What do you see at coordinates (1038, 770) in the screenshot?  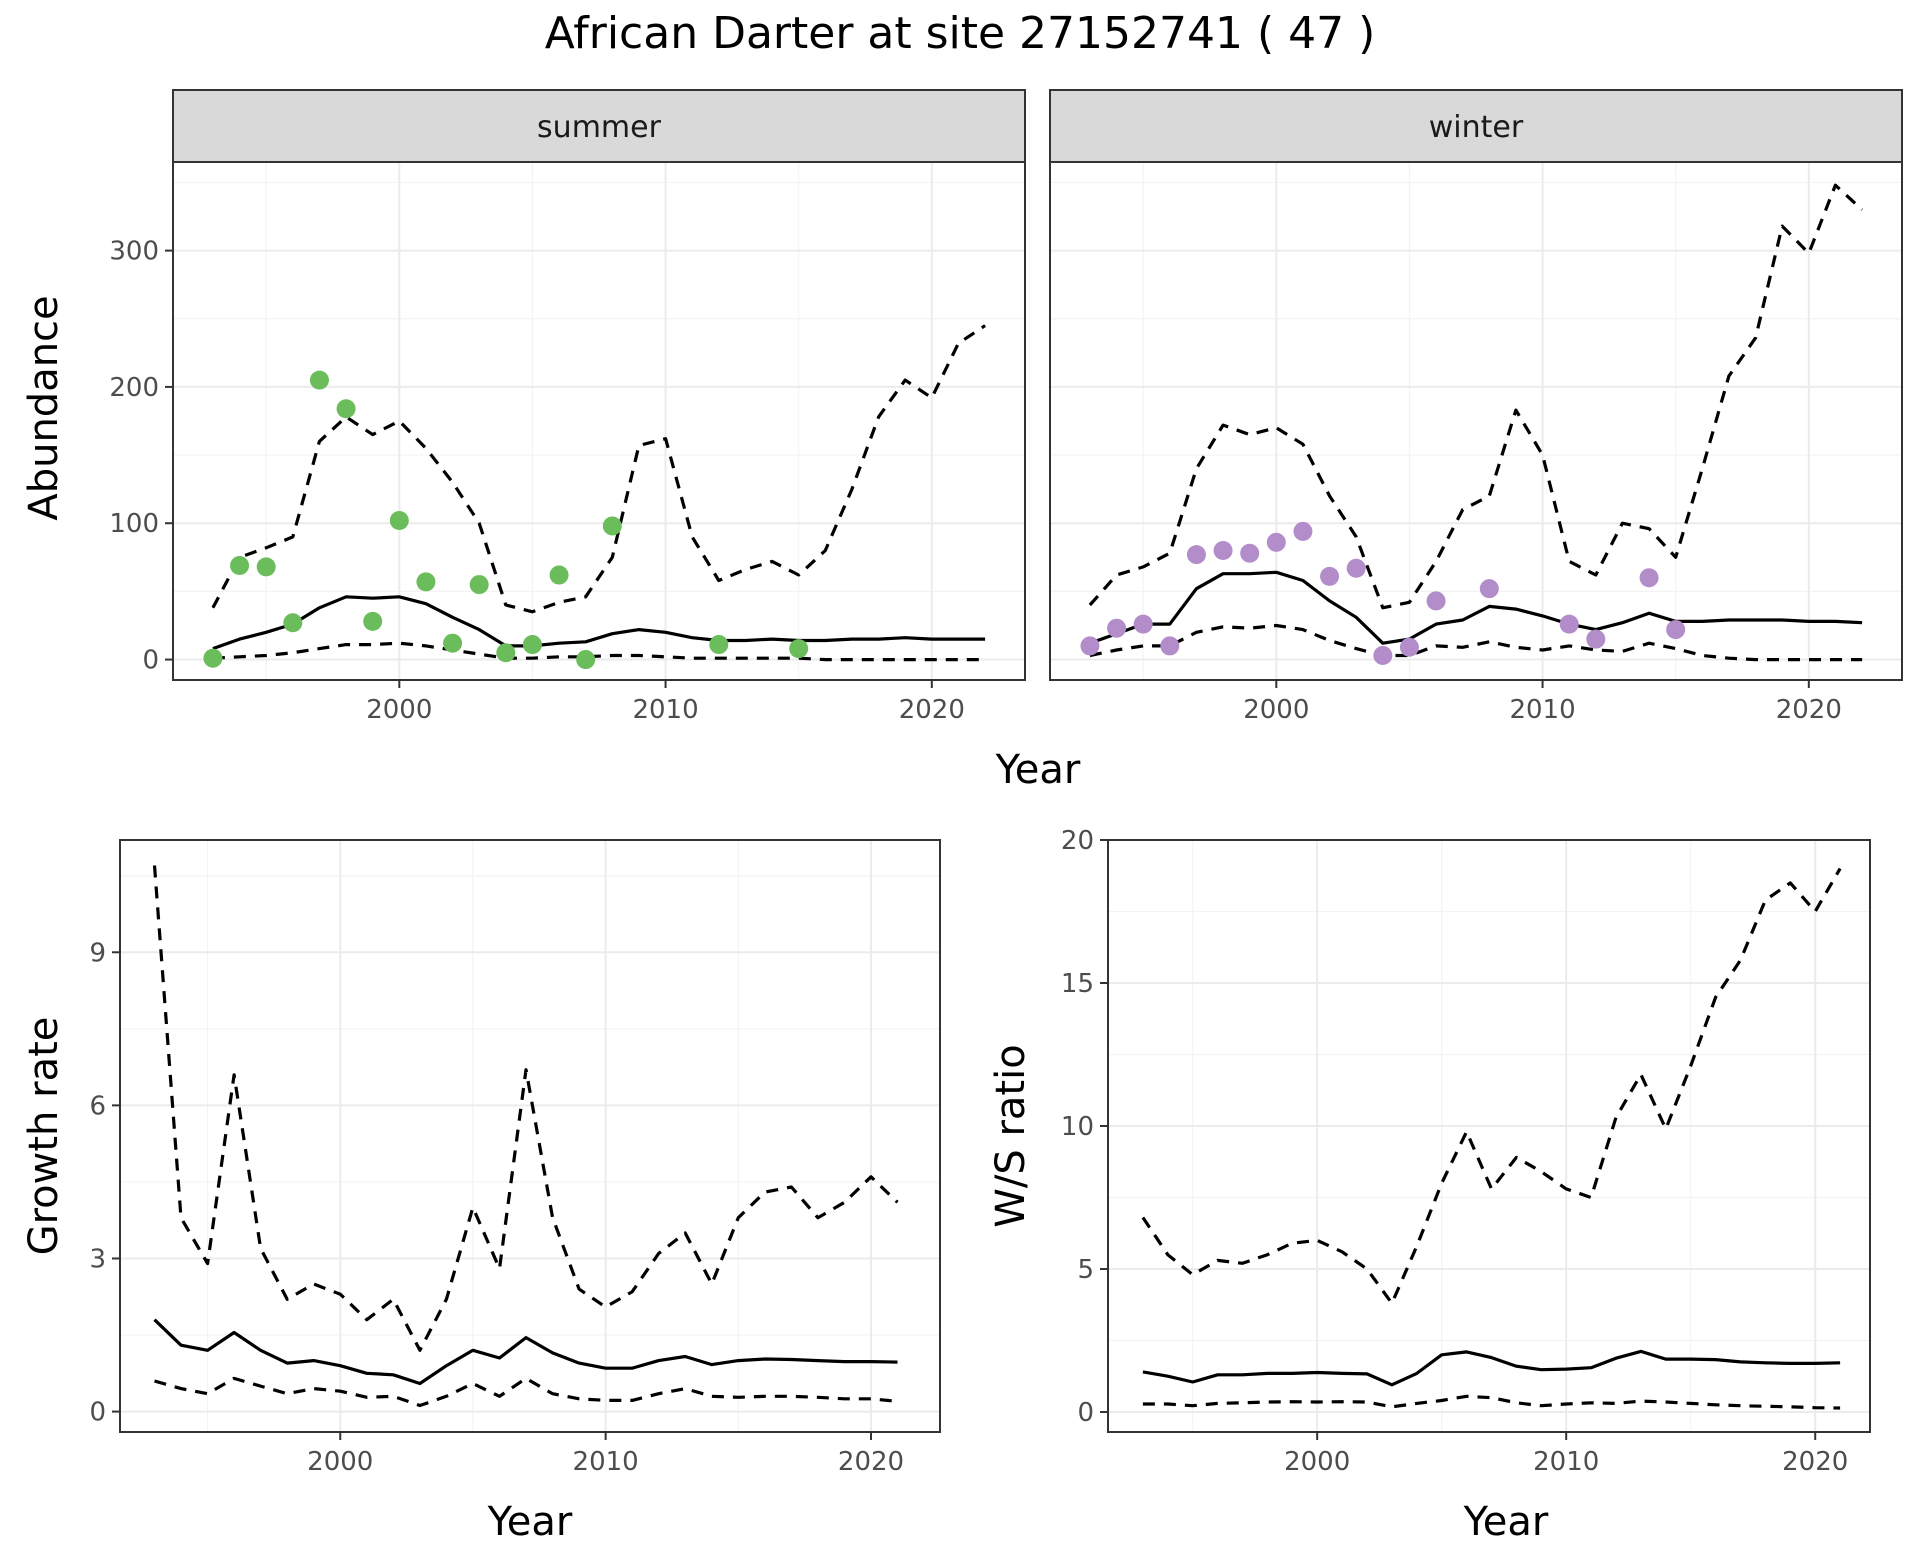 I see `x-axis-title-shared: Year` at bounding box center [1038, 770].